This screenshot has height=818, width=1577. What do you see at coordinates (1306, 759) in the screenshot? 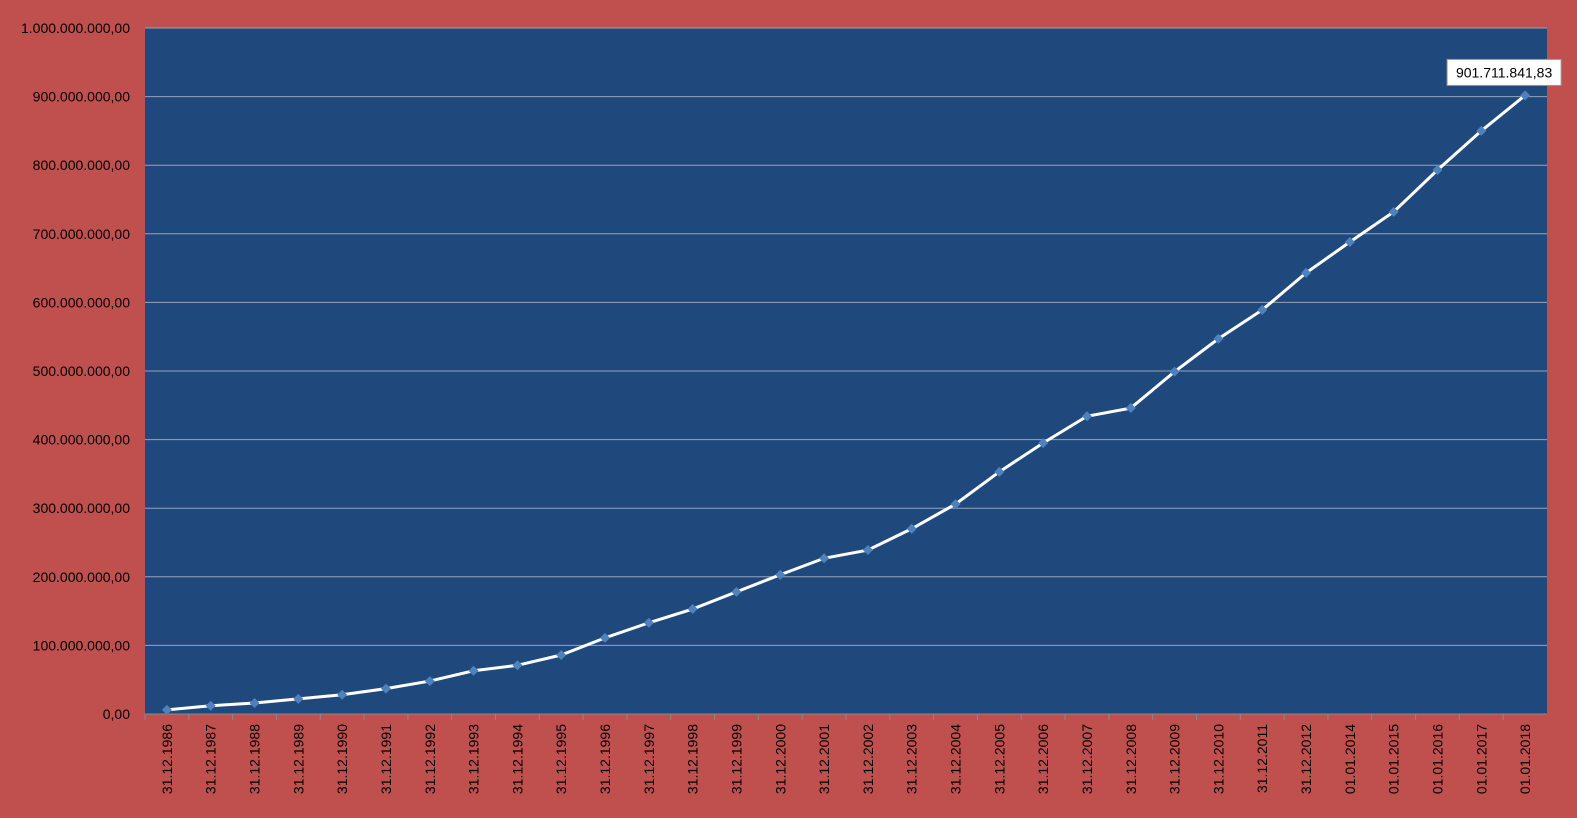
I see `x-tick-label: 31.12.2012` at bounding box center [1306, 759].